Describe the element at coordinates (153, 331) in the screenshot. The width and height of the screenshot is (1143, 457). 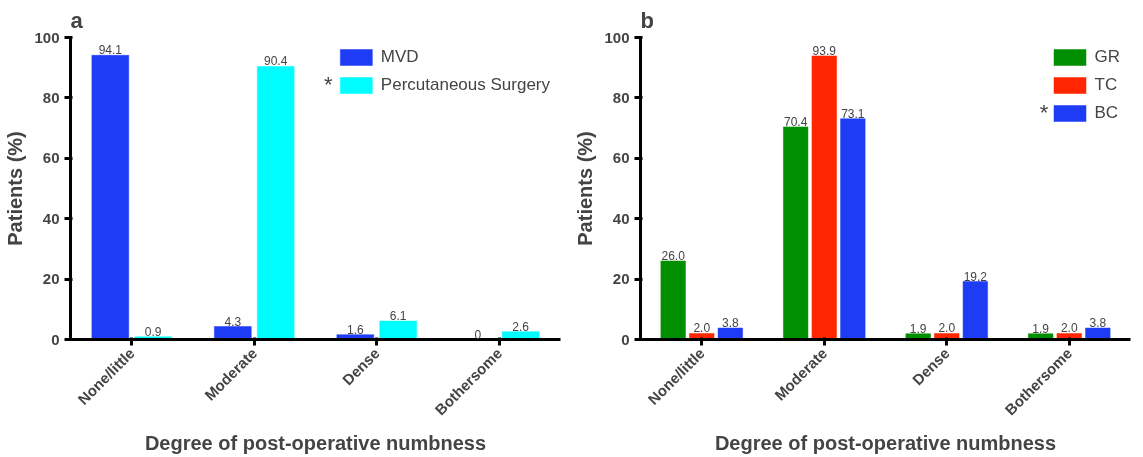
I see `data-label: 0.9` at that location.